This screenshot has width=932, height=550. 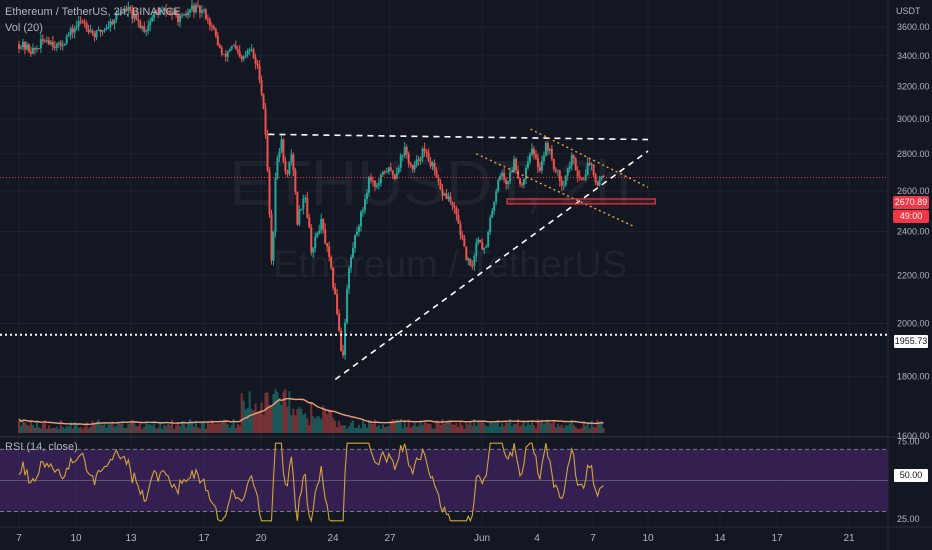 I want to click on legend-symbol: Ethereum / TetherUS, 2h, BINANCE, so click(x=93, y=12).